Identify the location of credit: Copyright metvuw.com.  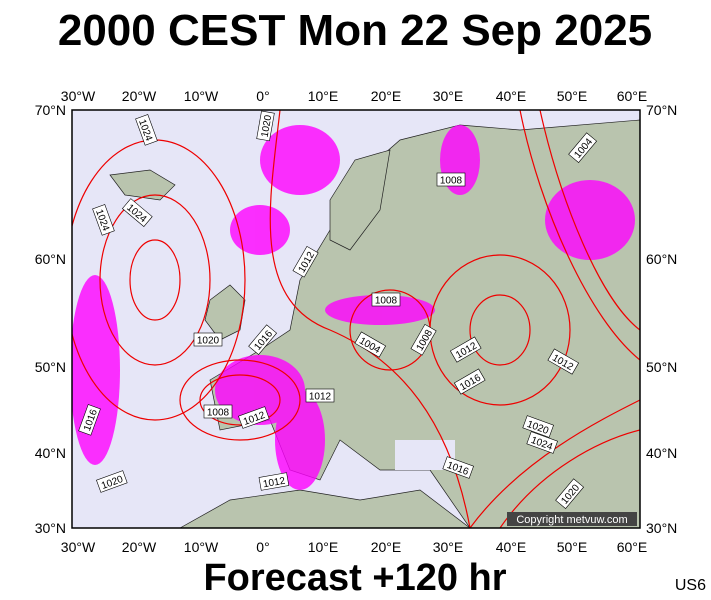
(571, 520).